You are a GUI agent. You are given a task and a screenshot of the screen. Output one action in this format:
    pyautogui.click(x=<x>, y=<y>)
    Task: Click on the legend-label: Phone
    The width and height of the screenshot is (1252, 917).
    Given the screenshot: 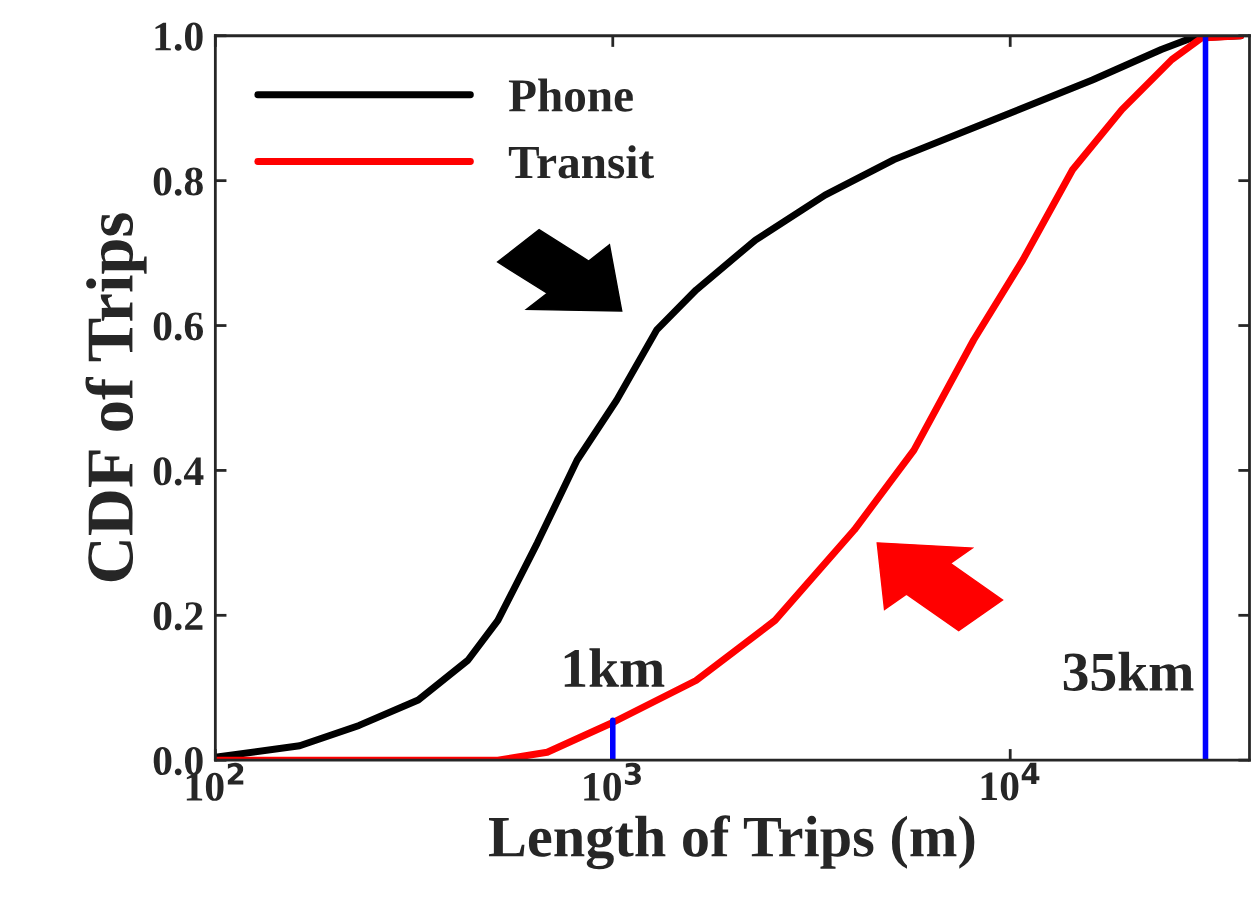 What is the action you would take?
    pyautogui.click(x=570, y=95)
    